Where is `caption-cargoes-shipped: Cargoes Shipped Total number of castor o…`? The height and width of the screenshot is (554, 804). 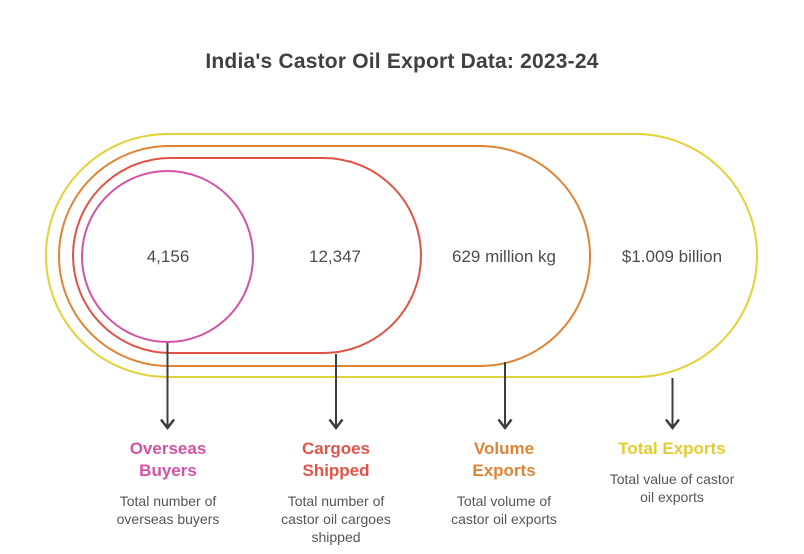
caption-cargoes-shipped: Cargoes Shipped Total number of castor o… is located at coordinates (336, 492).